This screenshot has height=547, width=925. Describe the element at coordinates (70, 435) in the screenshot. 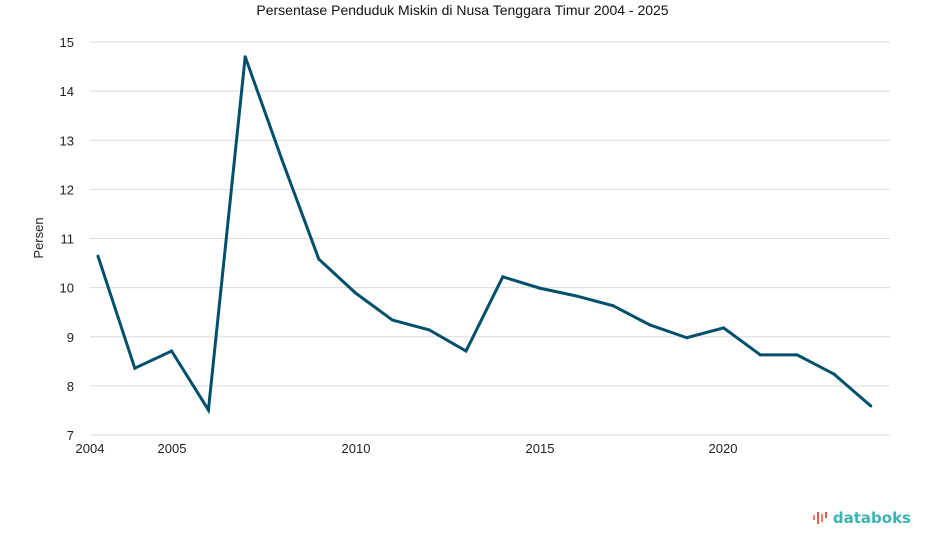

I see `y-tick-label: 7` at that location.